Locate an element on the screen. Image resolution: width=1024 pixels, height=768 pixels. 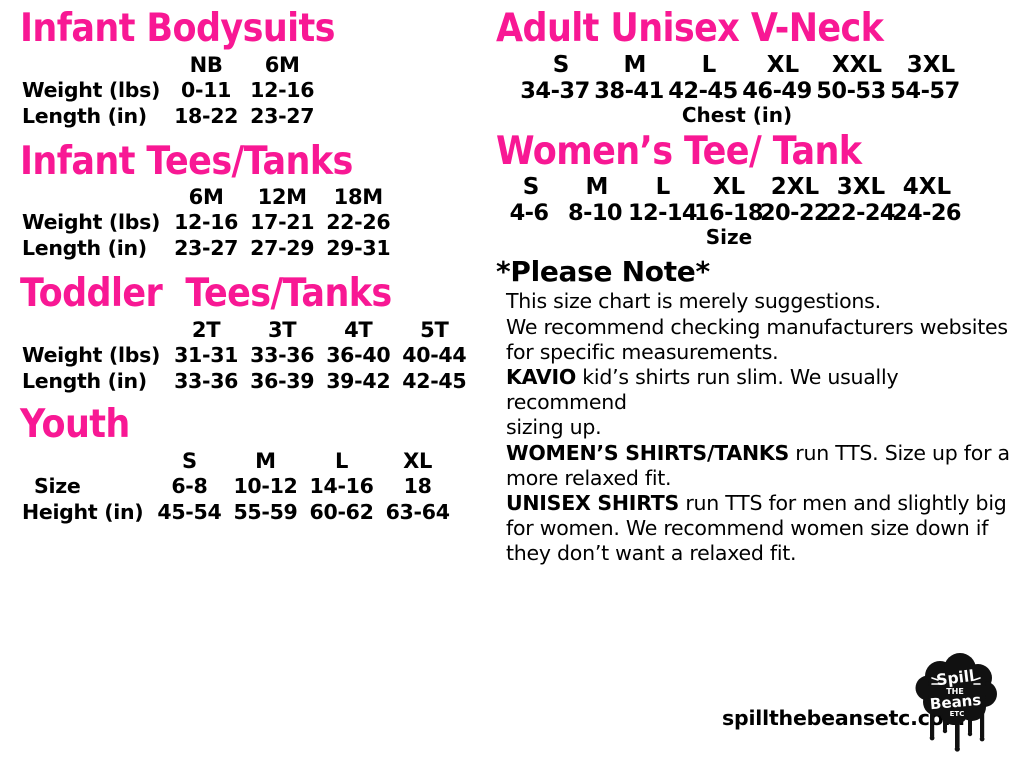
cell-size-s: 6-8 is located at coordinates (189, 485).